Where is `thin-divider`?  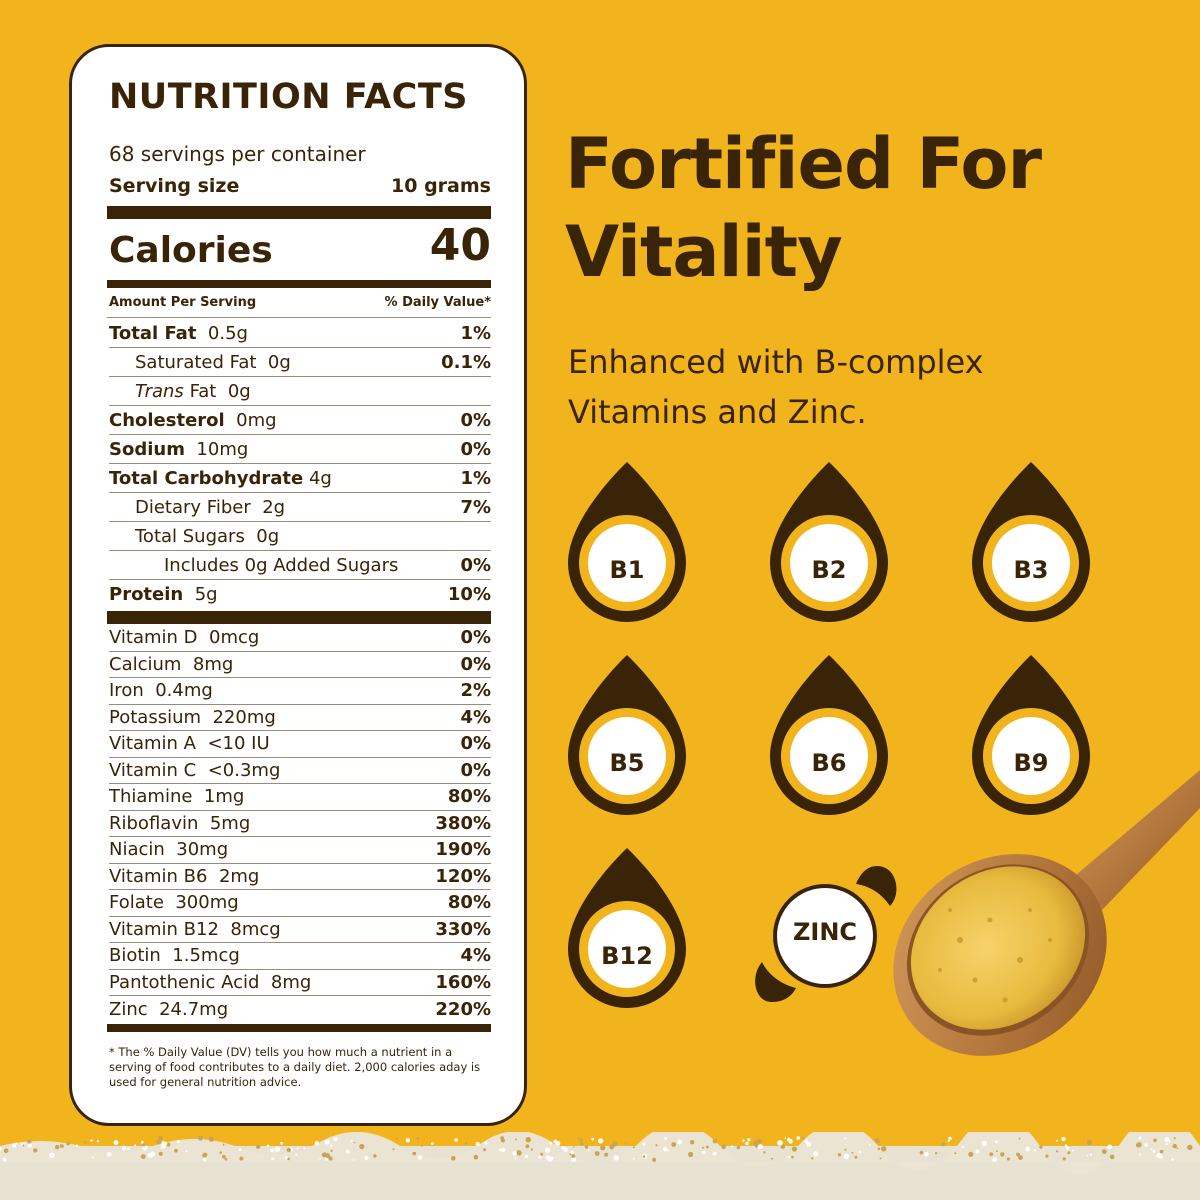 thin-divider is located at coordinates (299, 317).